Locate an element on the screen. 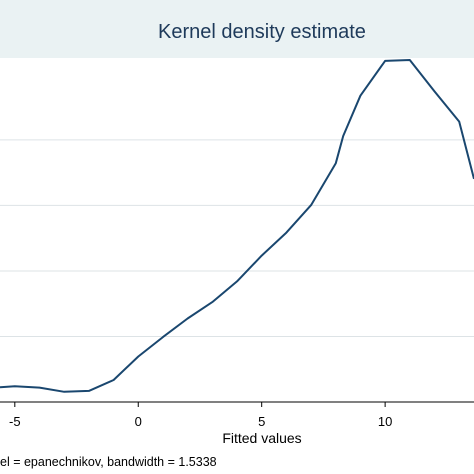 This screenshot has height=474, width=474. title-band is located at coordinates (237, 29).